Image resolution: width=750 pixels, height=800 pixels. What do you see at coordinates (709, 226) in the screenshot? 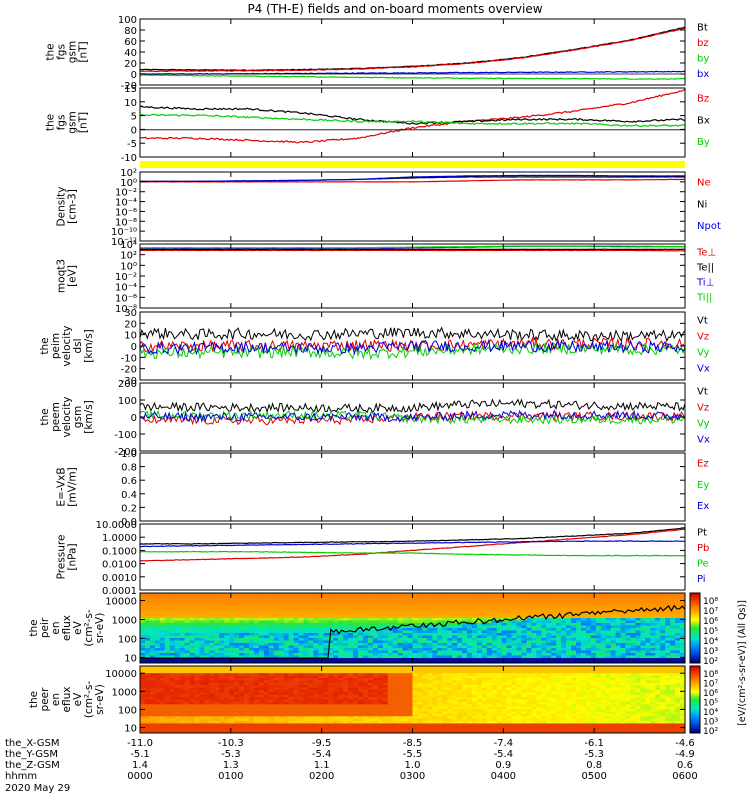
I see `legend-Npot: Npot` at bounding box center [709, 226].